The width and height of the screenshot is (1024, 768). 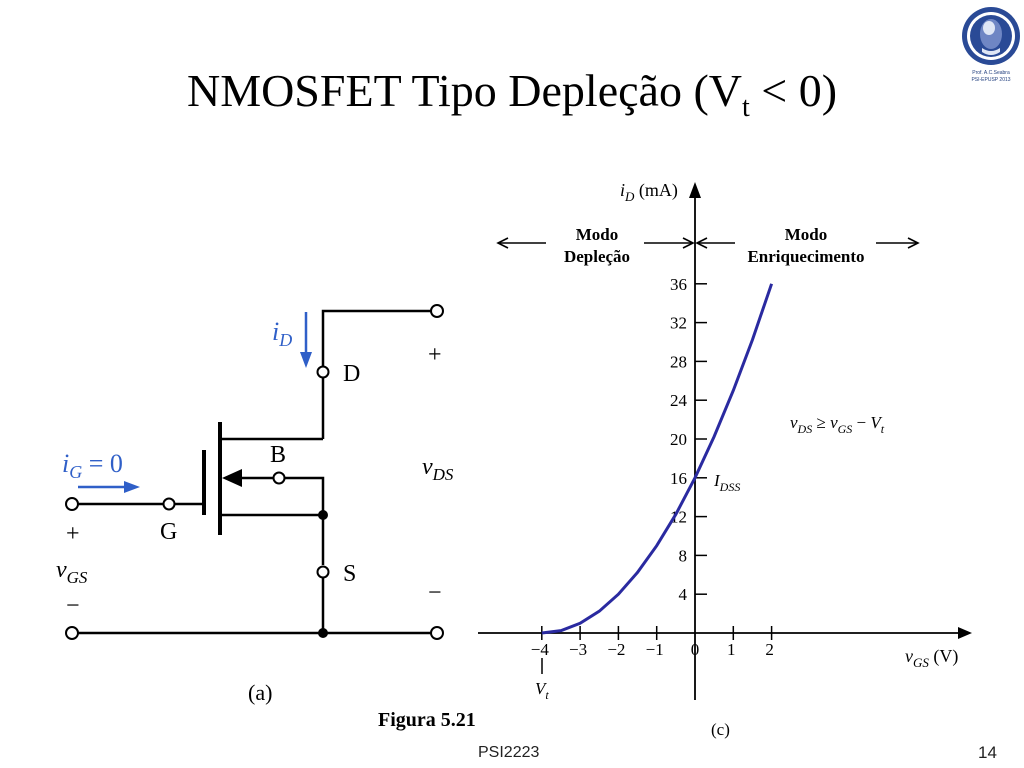 I want to click on x-axis-arrowhead, so click(x=965, y=633).